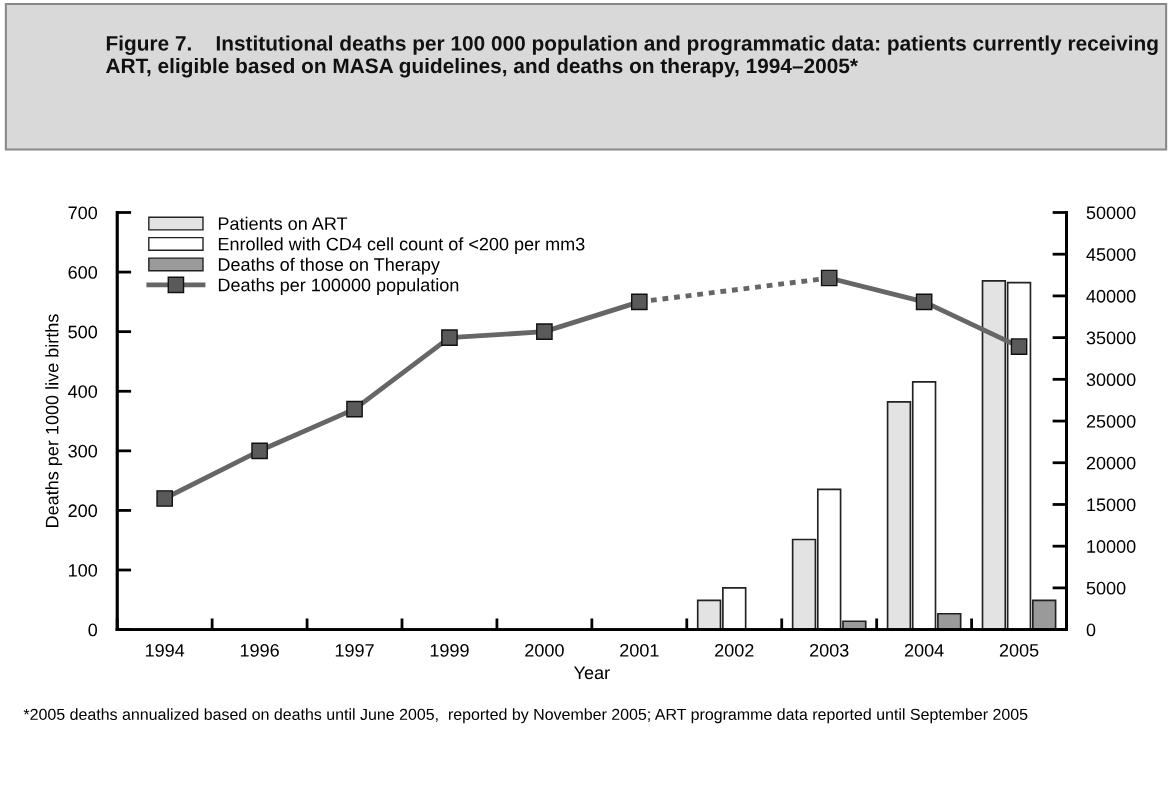 The height and width of the screenshot is (787, 1172). Describe the element at coordinates (165, 650) in the screenshot. I see `x-tick-label: 1994` at that location.